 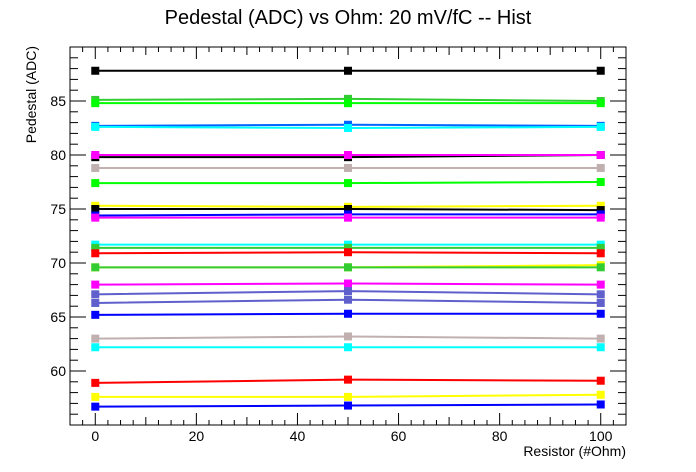 I want to click on x-tick-label: 20, so click(x=197, y=436).